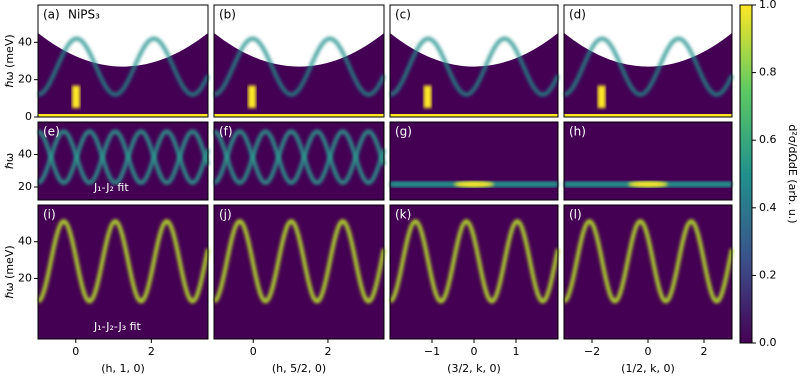 This screenshot has height=383, width=806. What do you see at coordinates (516, 351) in the screenshot?
I see `x-tick-label: 1` at bounding box center [516, 351].